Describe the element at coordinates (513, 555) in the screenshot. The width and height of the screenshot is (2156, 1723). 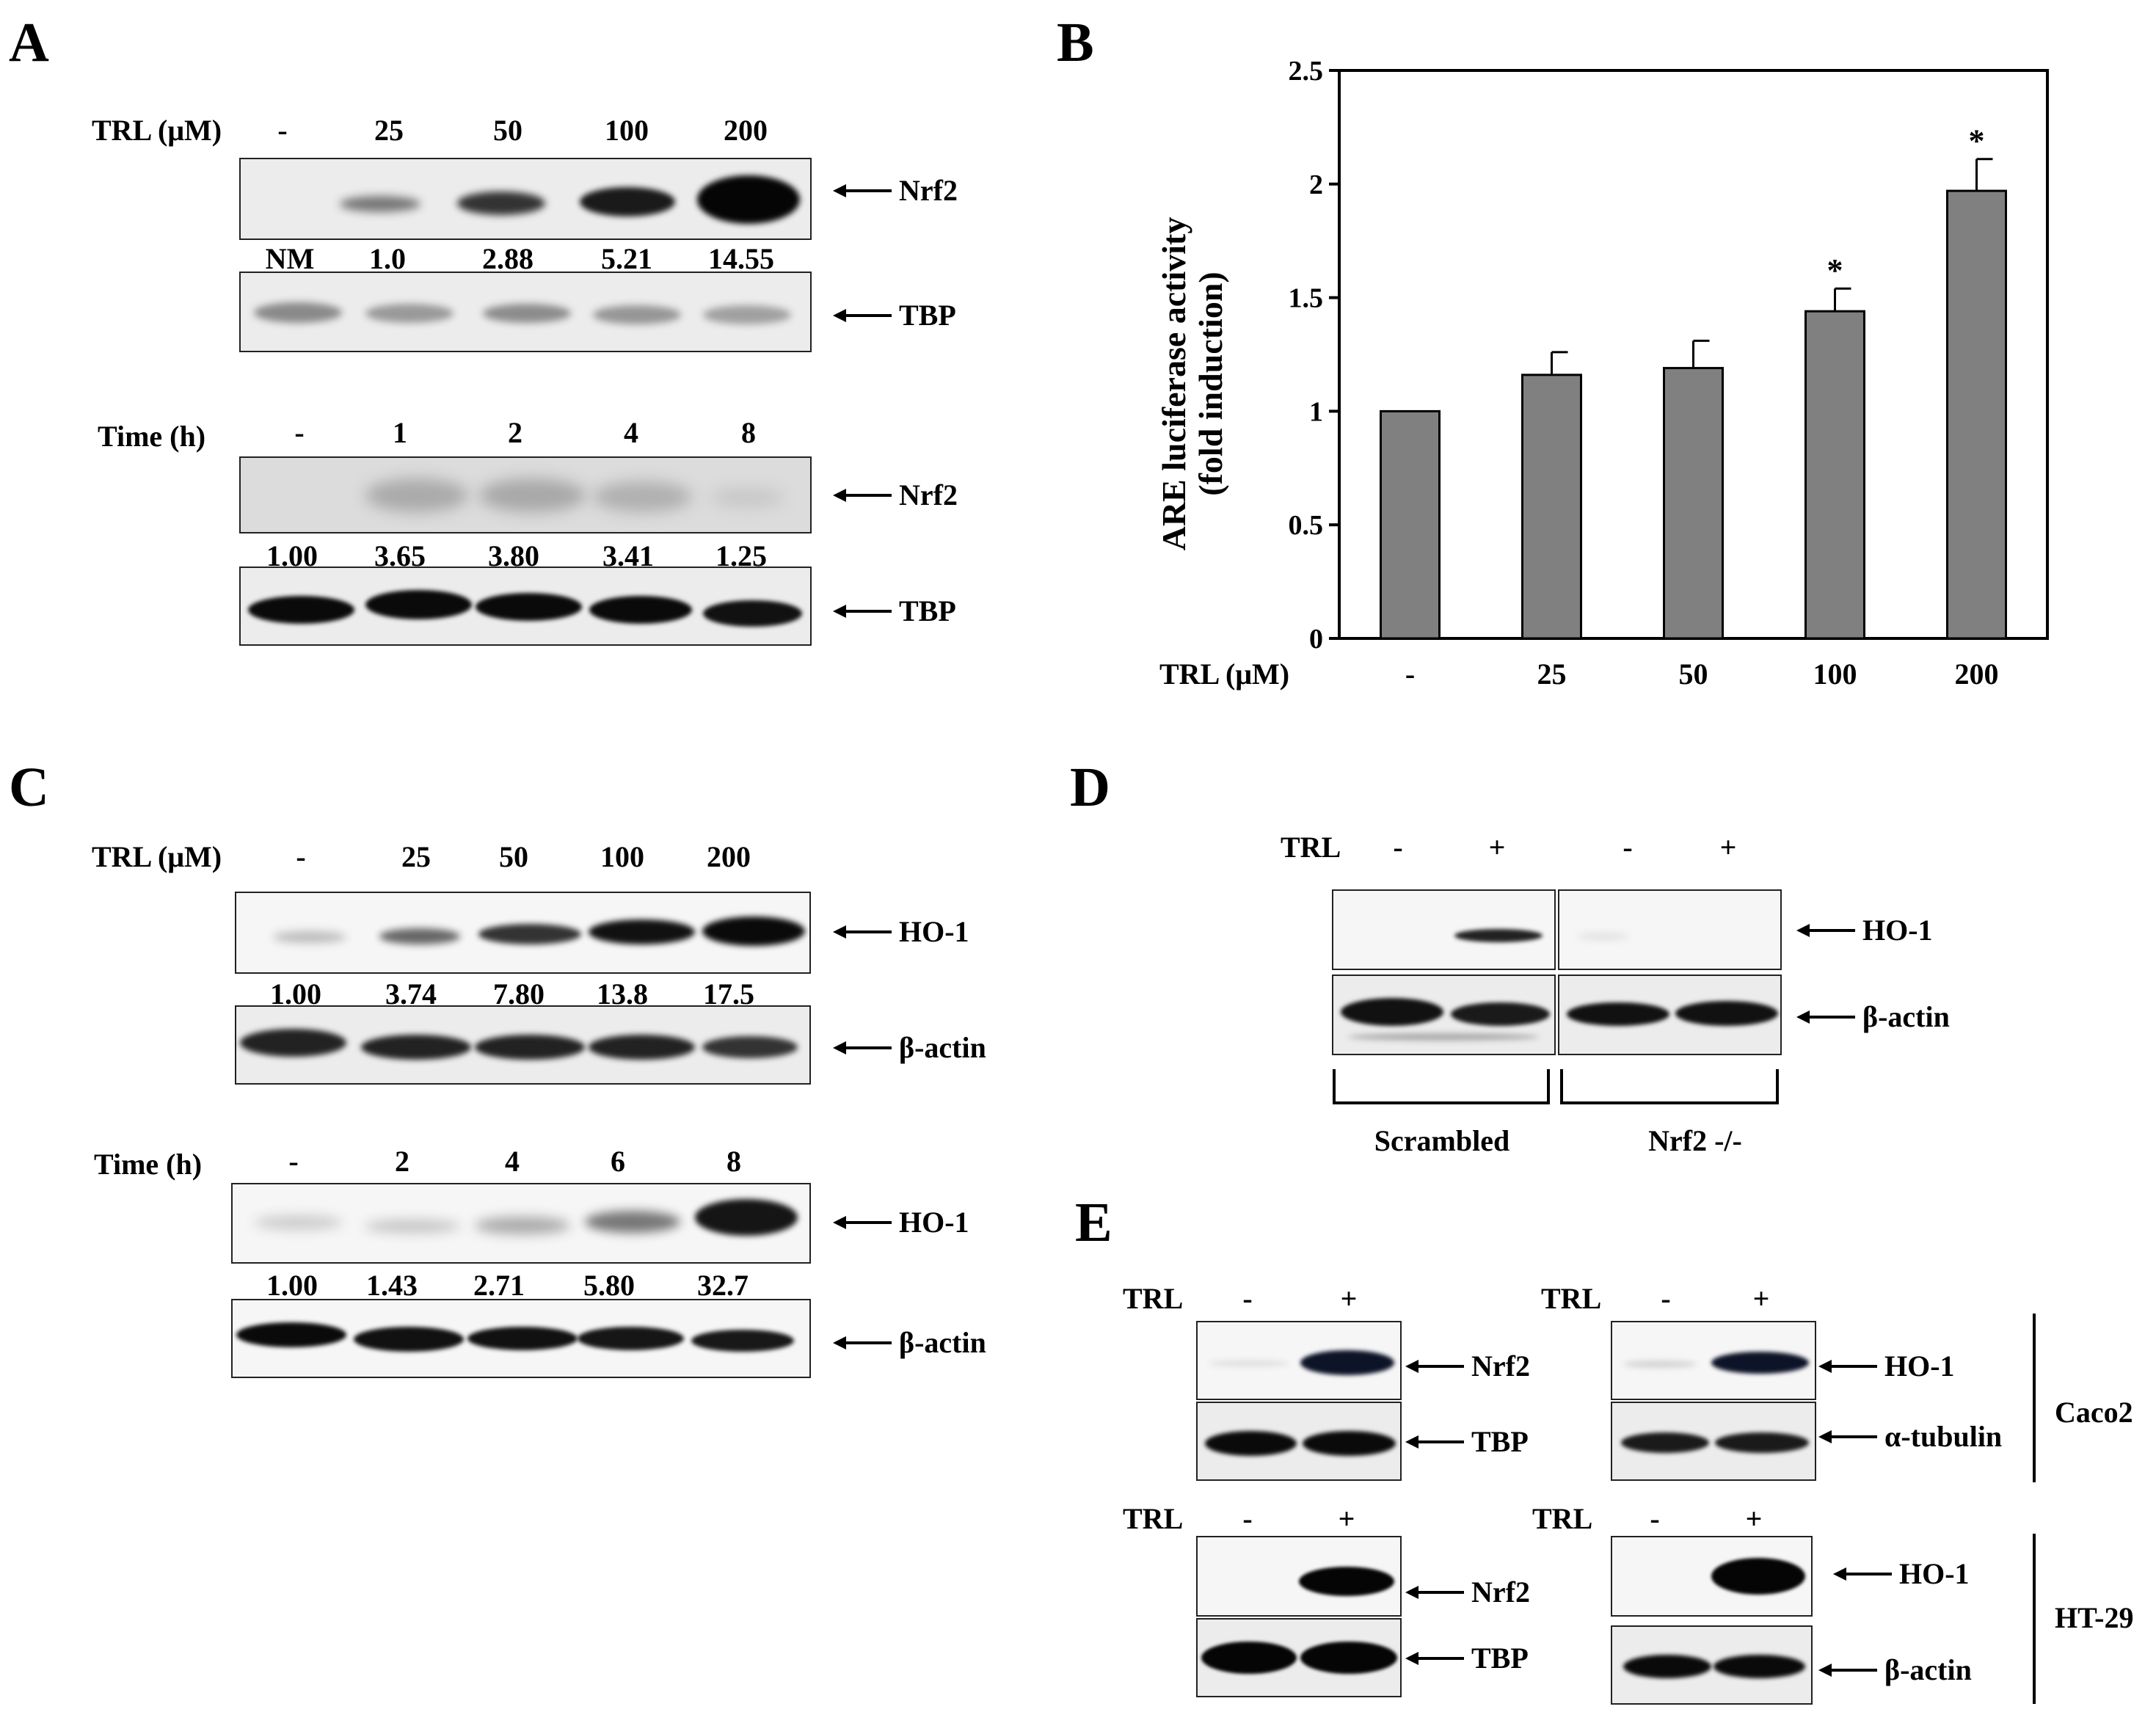
I see `quant-value: 3.80` at that location.